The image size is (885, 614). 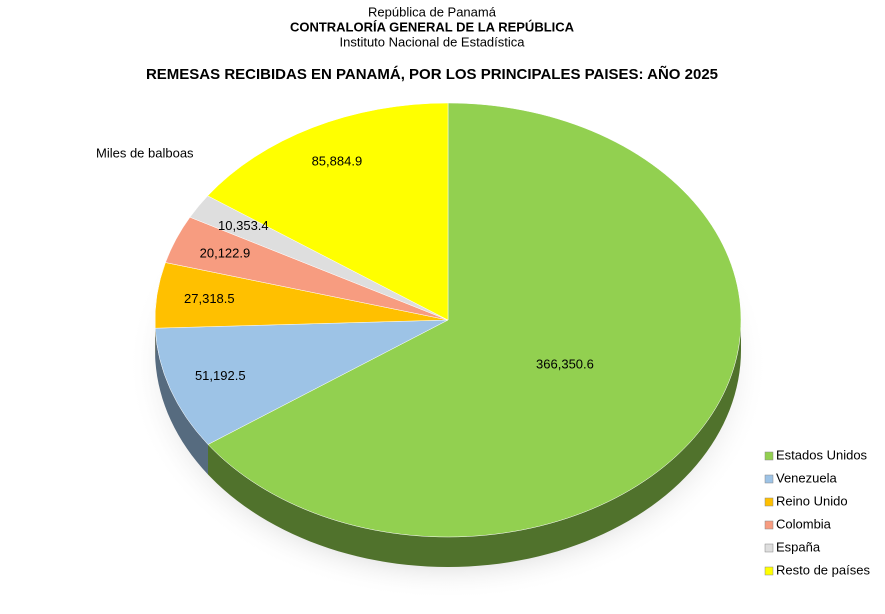 I want to click on header-line: Instituto Nacional de Estadística, so click(x=433, y=41).